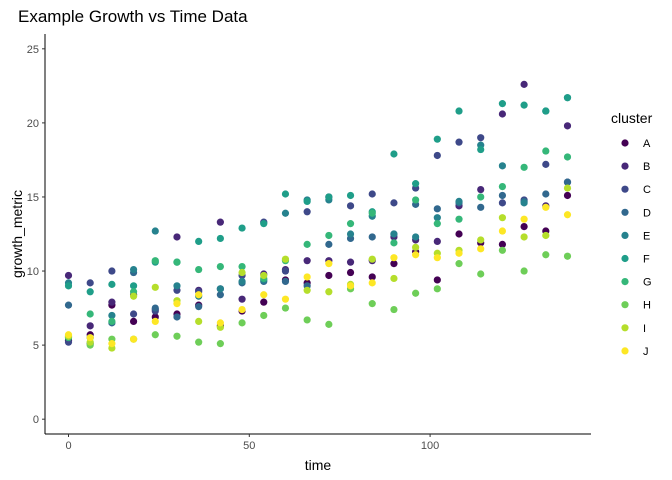 The height and width of the screenshot is (480, 672). What do you see at coordinates (625, 166) in the screenshot?
I see `legend-key-b` at bounding box center [625, 166].